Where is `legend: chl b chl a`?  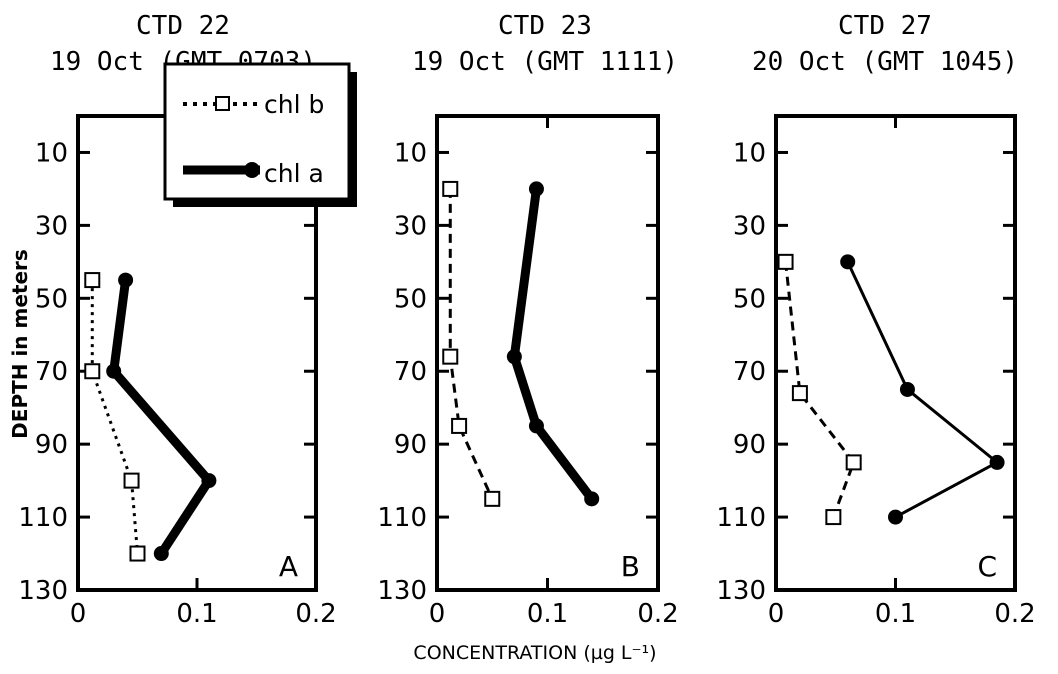 legend: chl b chl a is located at coordinates (260, 134).